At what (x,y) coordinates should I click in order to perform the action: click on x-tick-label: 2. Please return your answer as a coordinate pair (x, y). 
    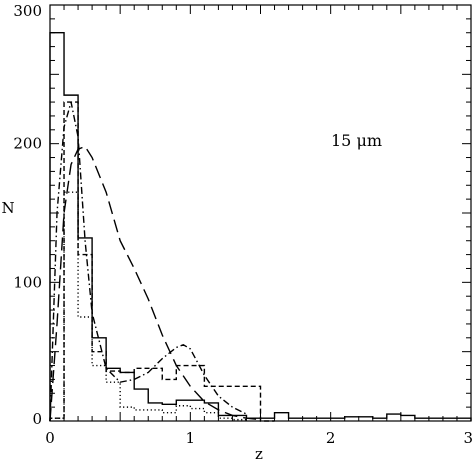
    Looking at the image, I should click on (331, 438).